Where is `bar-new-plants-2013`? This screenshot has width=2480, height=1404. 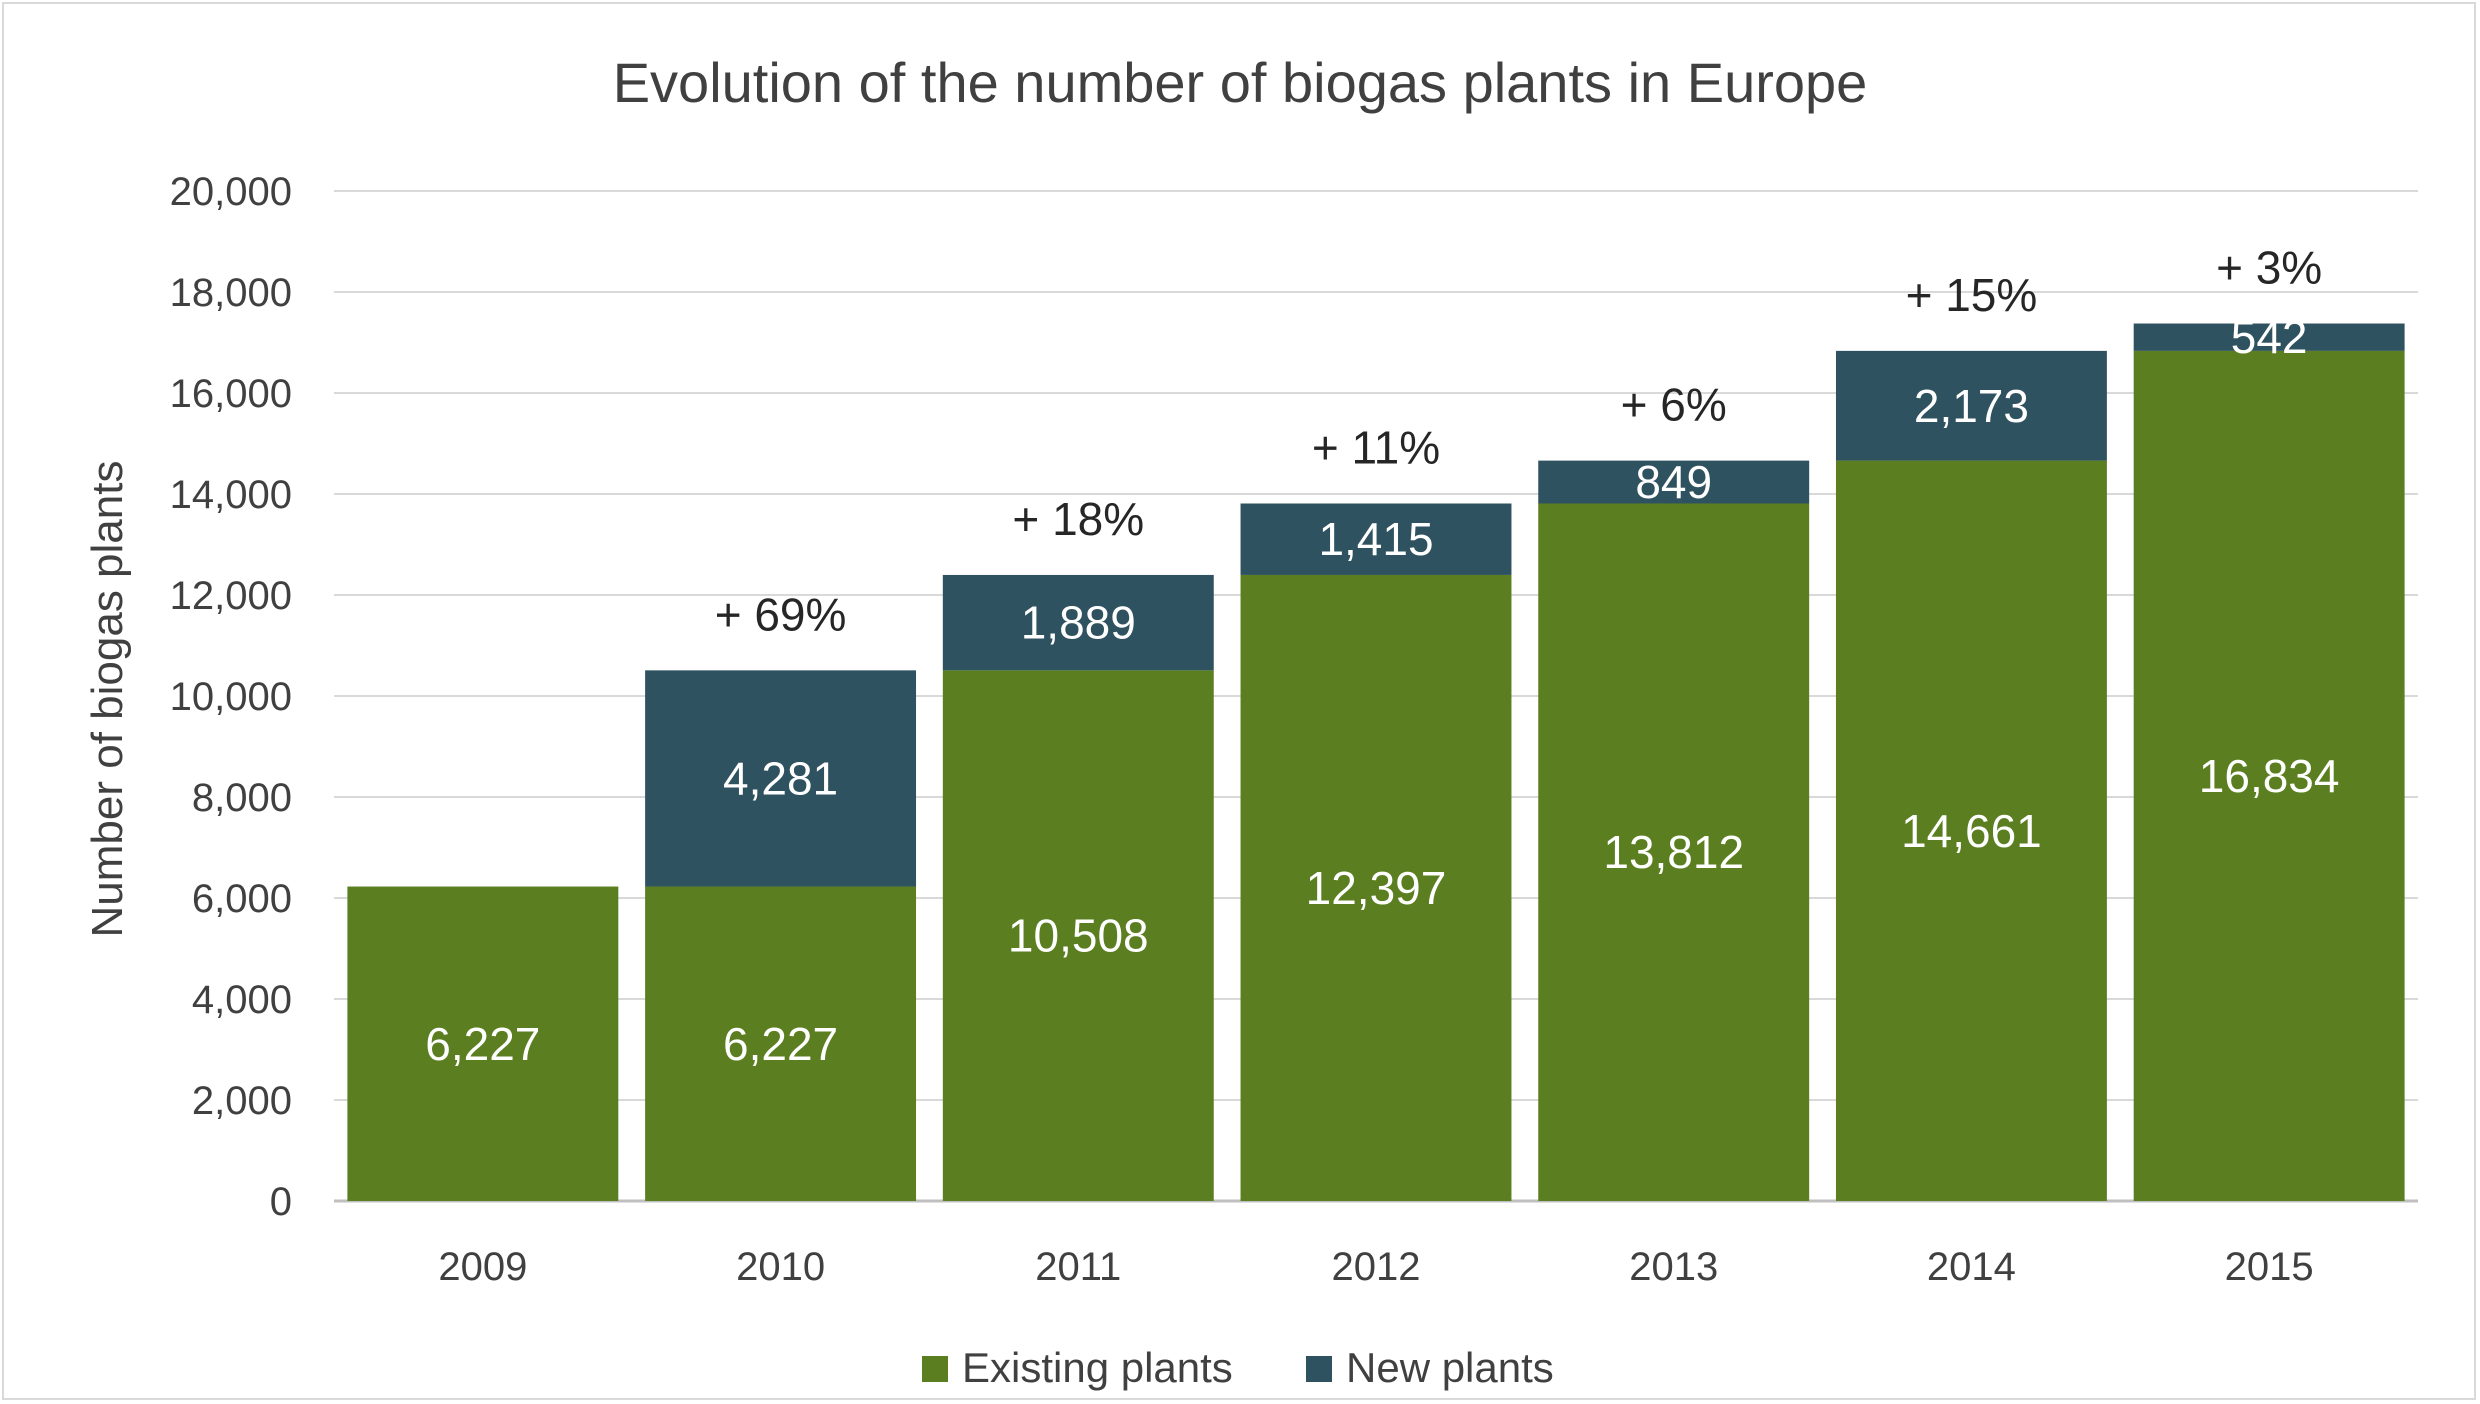
bar-new-plants-2013 is located at coordinates (1674, 482).